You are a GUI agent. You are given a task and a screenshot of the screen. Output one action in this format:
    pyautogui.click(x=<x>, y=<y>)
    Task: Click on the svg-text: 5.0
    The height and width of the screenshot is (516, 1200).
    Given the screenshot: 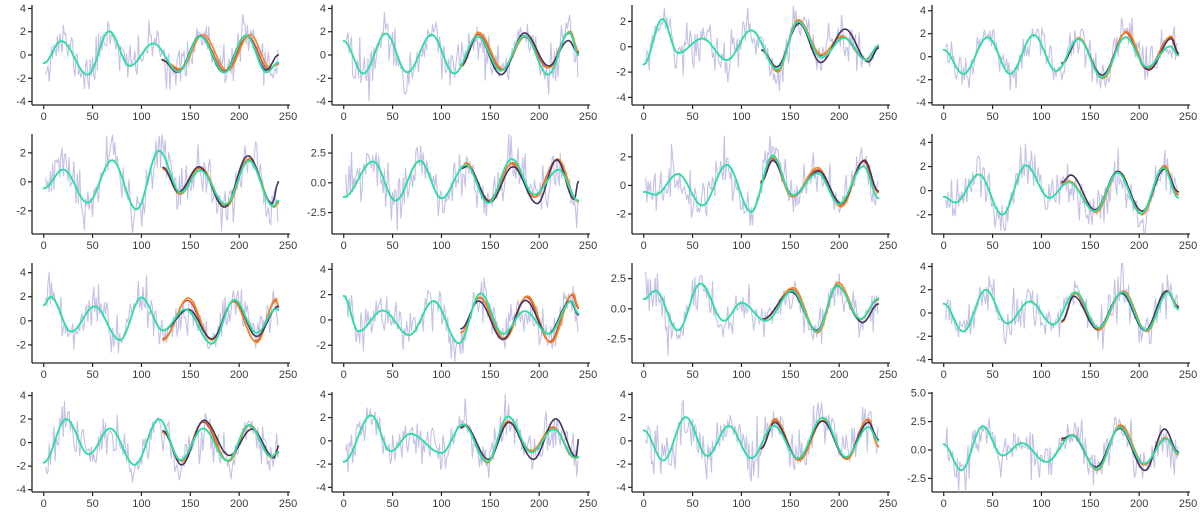 What is the action you would take?
    pyautogui.click(x=918, y=394)
    